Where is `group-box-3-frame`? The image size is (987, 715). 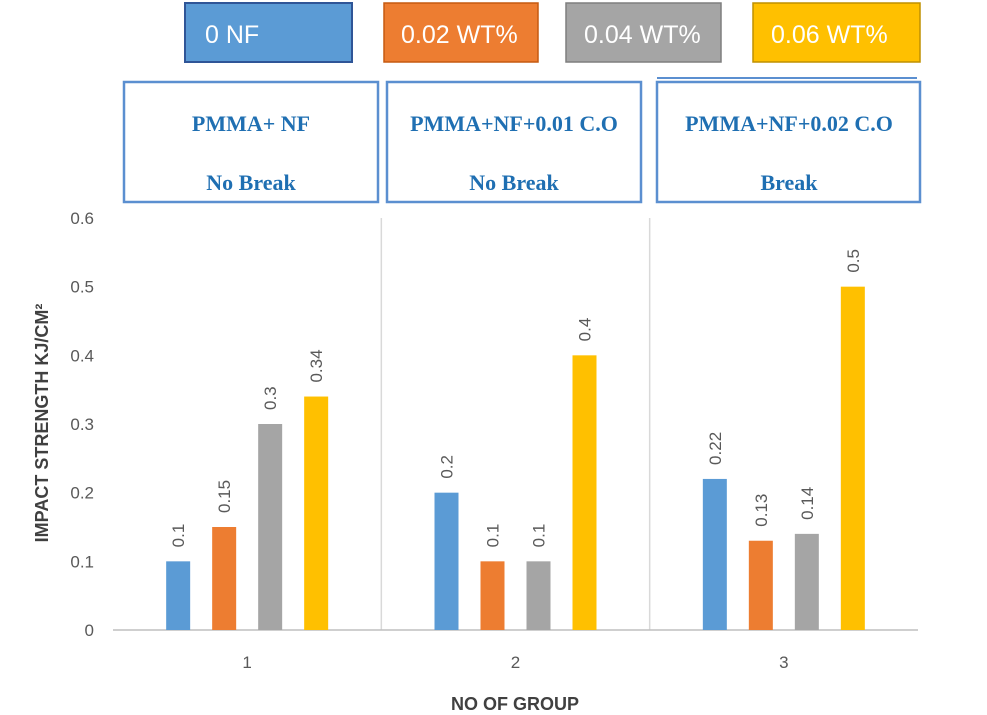 group-box-3-frame is located at coordinates (788, 142).